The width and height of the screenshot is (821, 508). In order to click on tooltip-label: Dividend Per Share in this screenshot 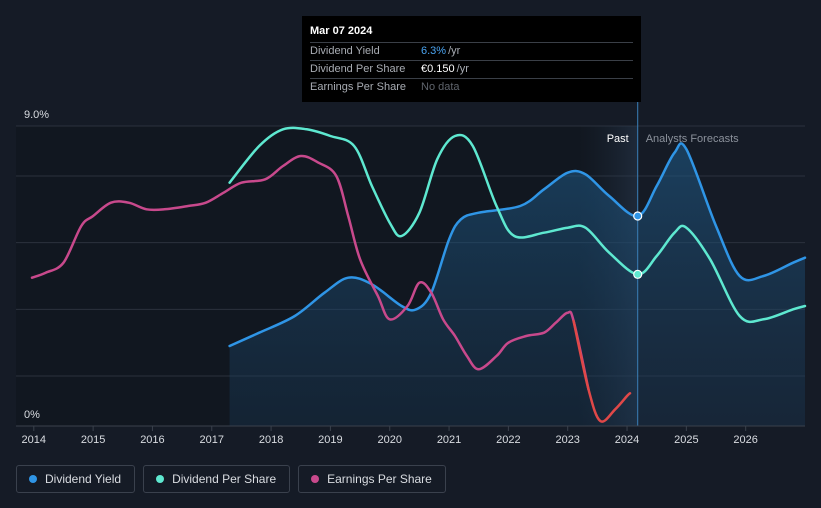, I will do `click(358, 69)`.